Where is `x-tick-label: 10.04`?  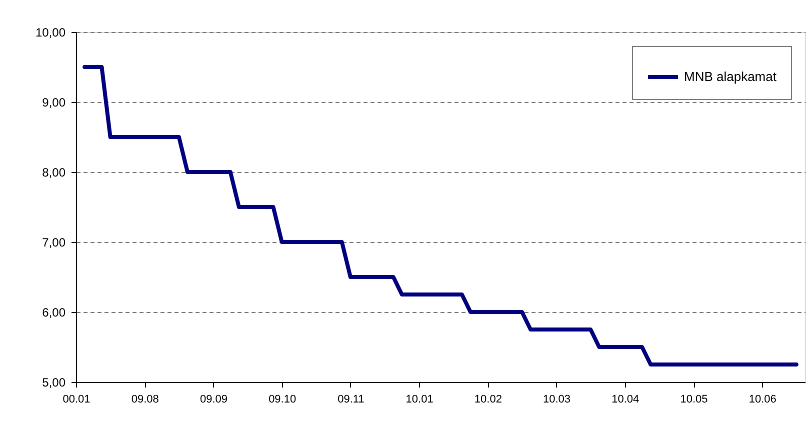 x-tick-label: 10.04 is located at coordinates (626, 400).